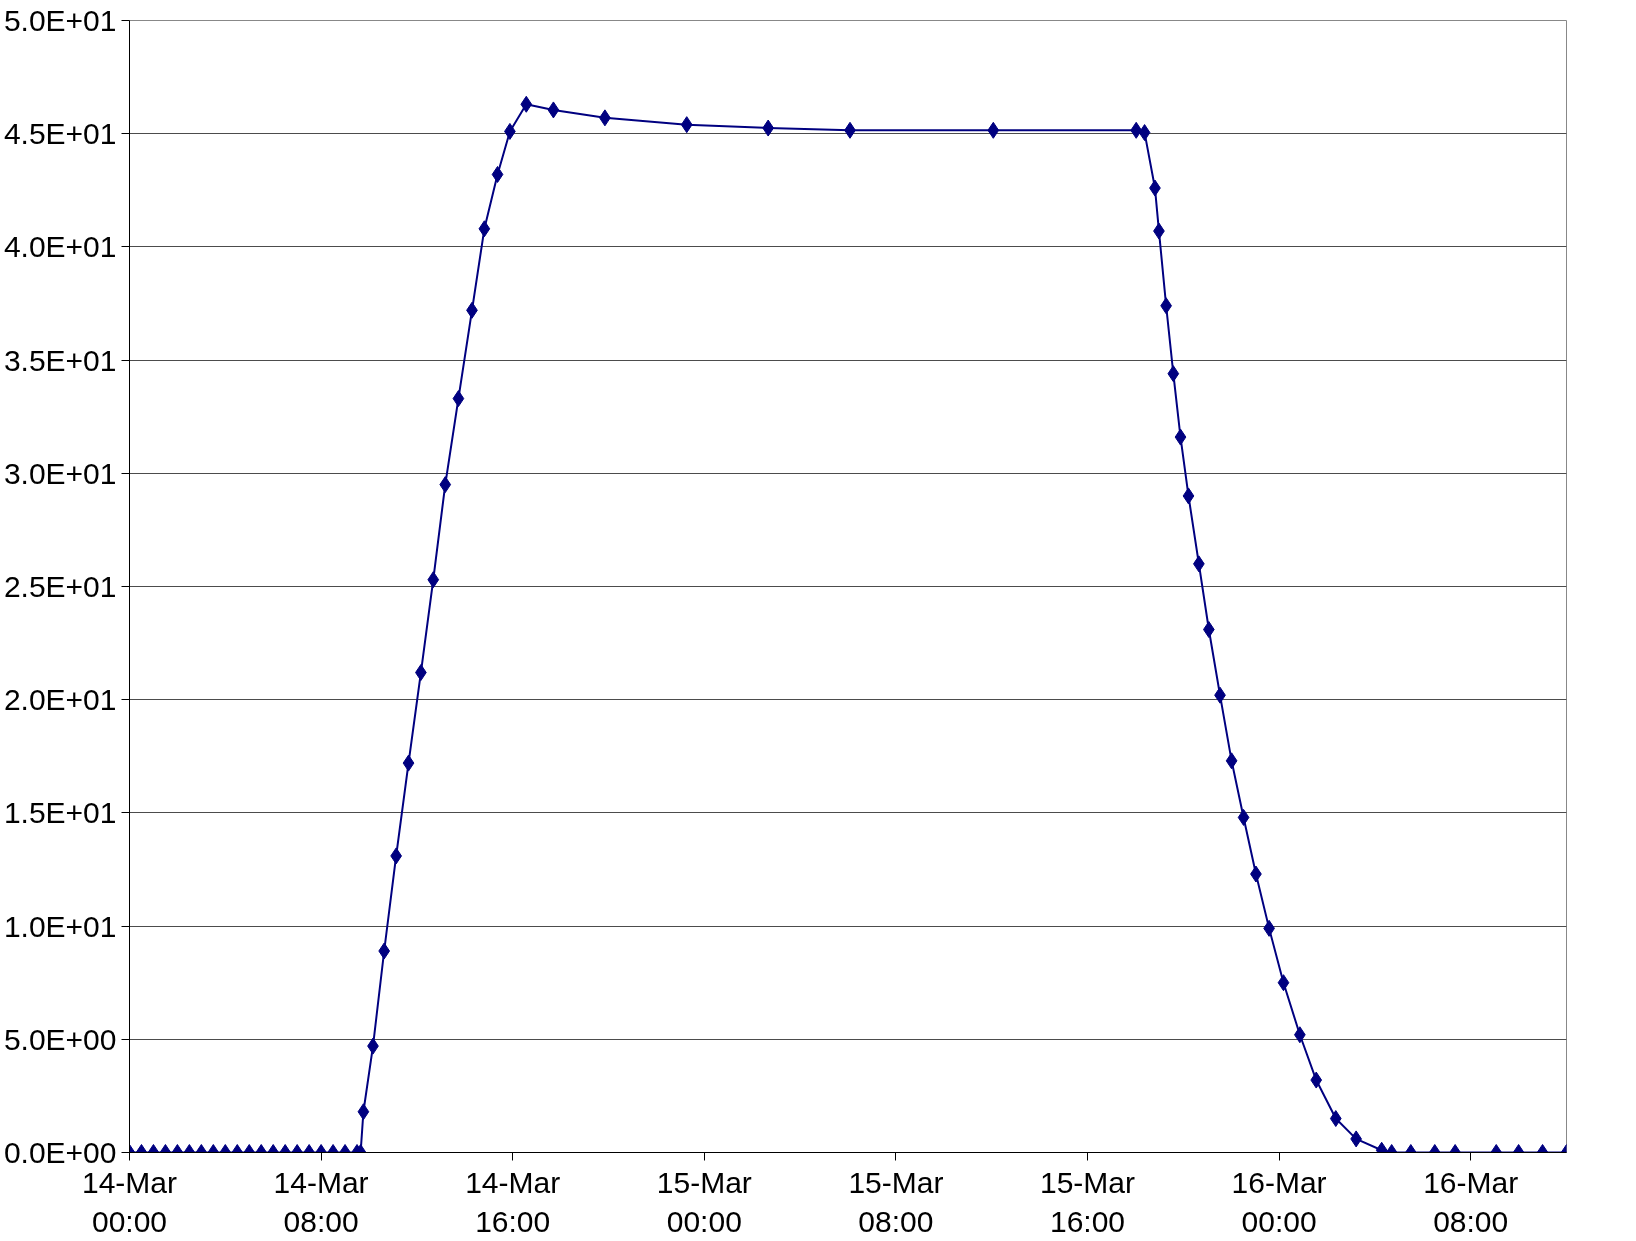 The width and height of the screenshot is (1636, 1241). What do you see at coordinates (60, 20) in the screenshot?
I see `y-tick-label: 5.0E+01` at bounding box center [60, 20].